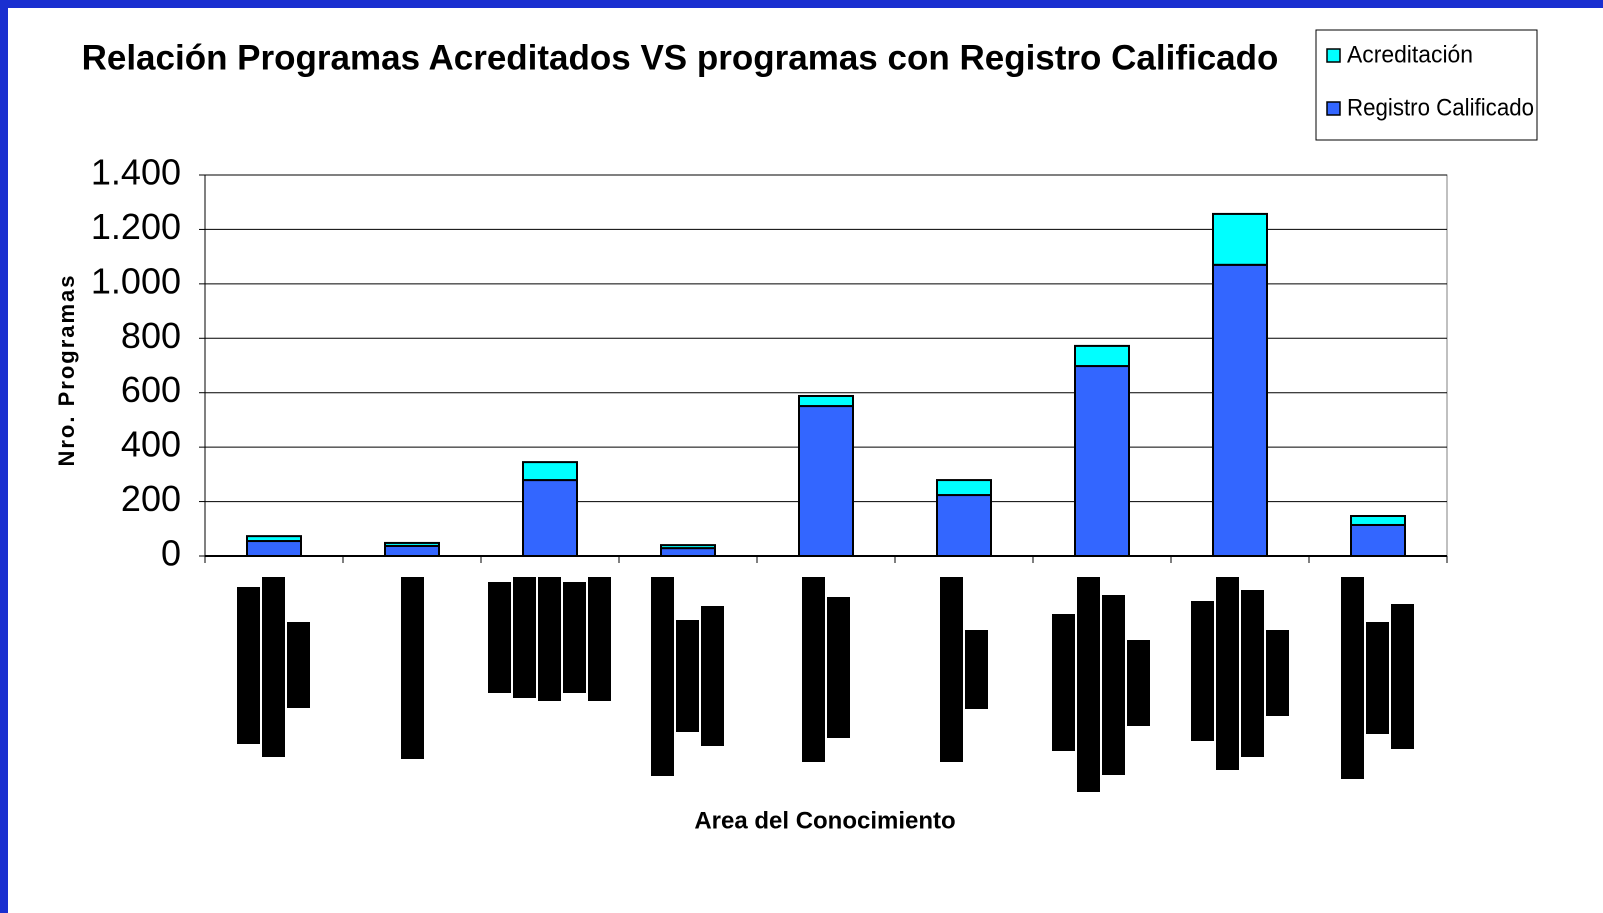 Image resolution: width=1603 pixels, height=913 pixels. What do you see at coordinates (151, 389) in the screenshot?
I see `y-tick-label: 600` at bounding box center [151, 389].